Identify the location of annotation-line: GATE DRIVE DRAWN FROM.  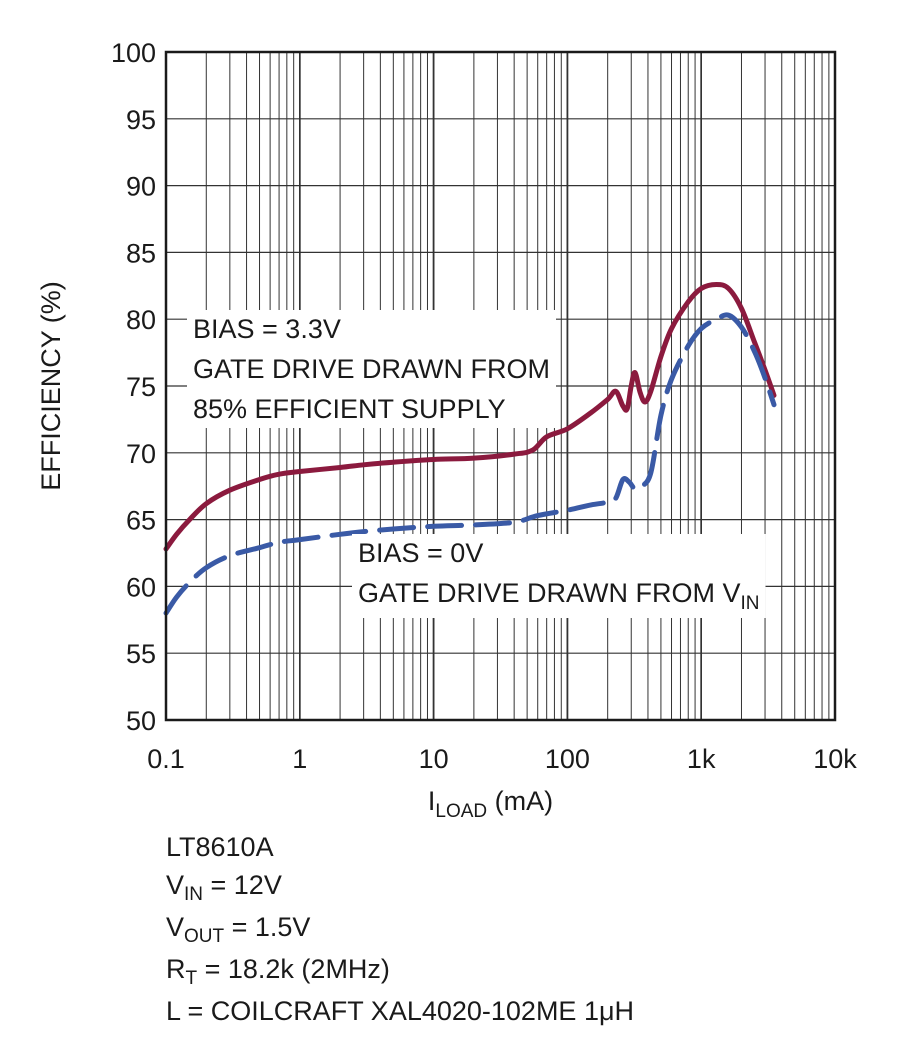
(371, 369).